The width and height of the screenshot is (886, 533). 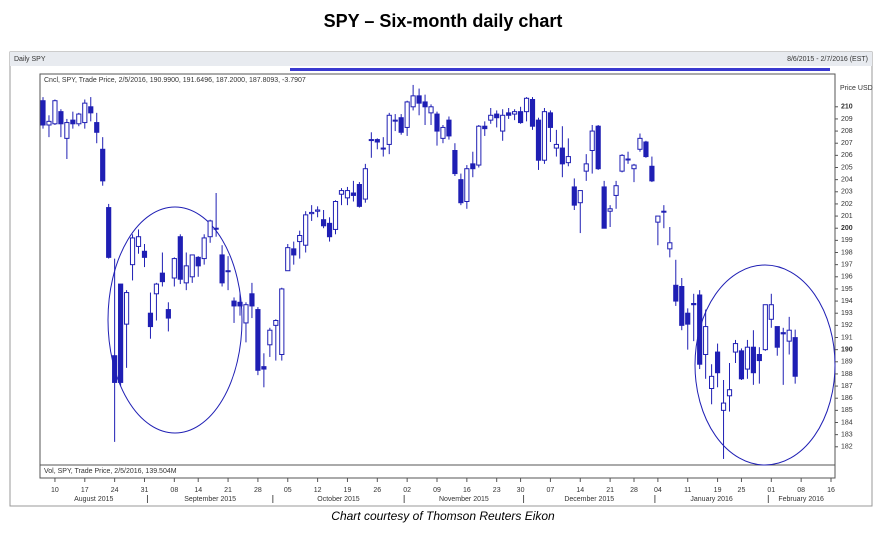 I want to click on y-tick-label: 193, so click(x=847, y=313).